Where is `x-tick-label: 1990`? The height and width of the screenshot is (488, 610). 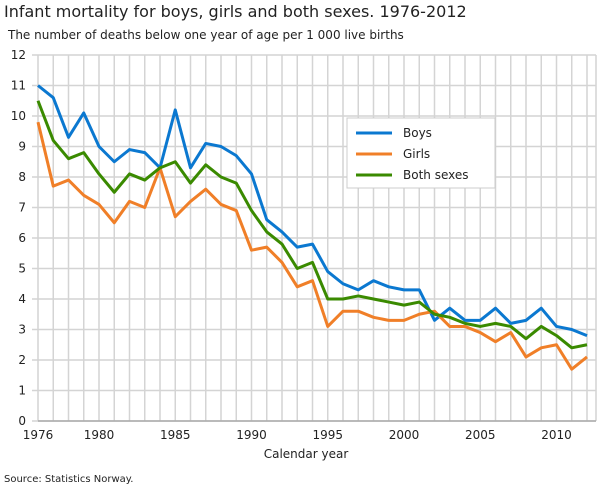 x-tick-label: 1990 is located at coordinates (251, 435).